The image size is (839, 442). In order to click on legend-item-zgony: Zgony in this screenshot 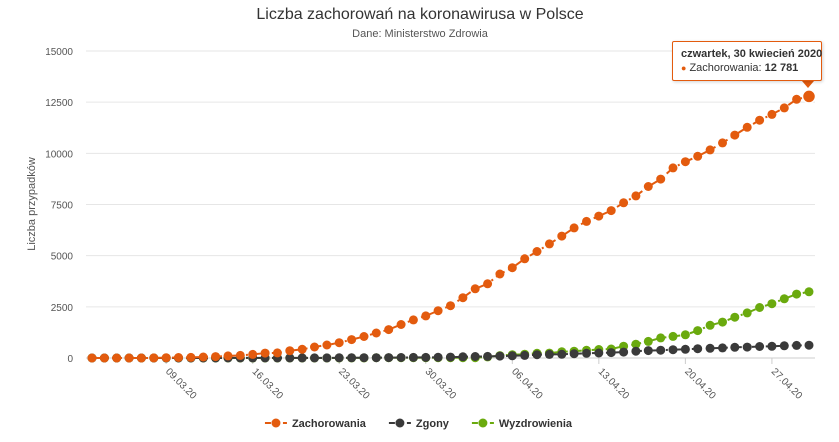, I will do `click(419, 424)`.